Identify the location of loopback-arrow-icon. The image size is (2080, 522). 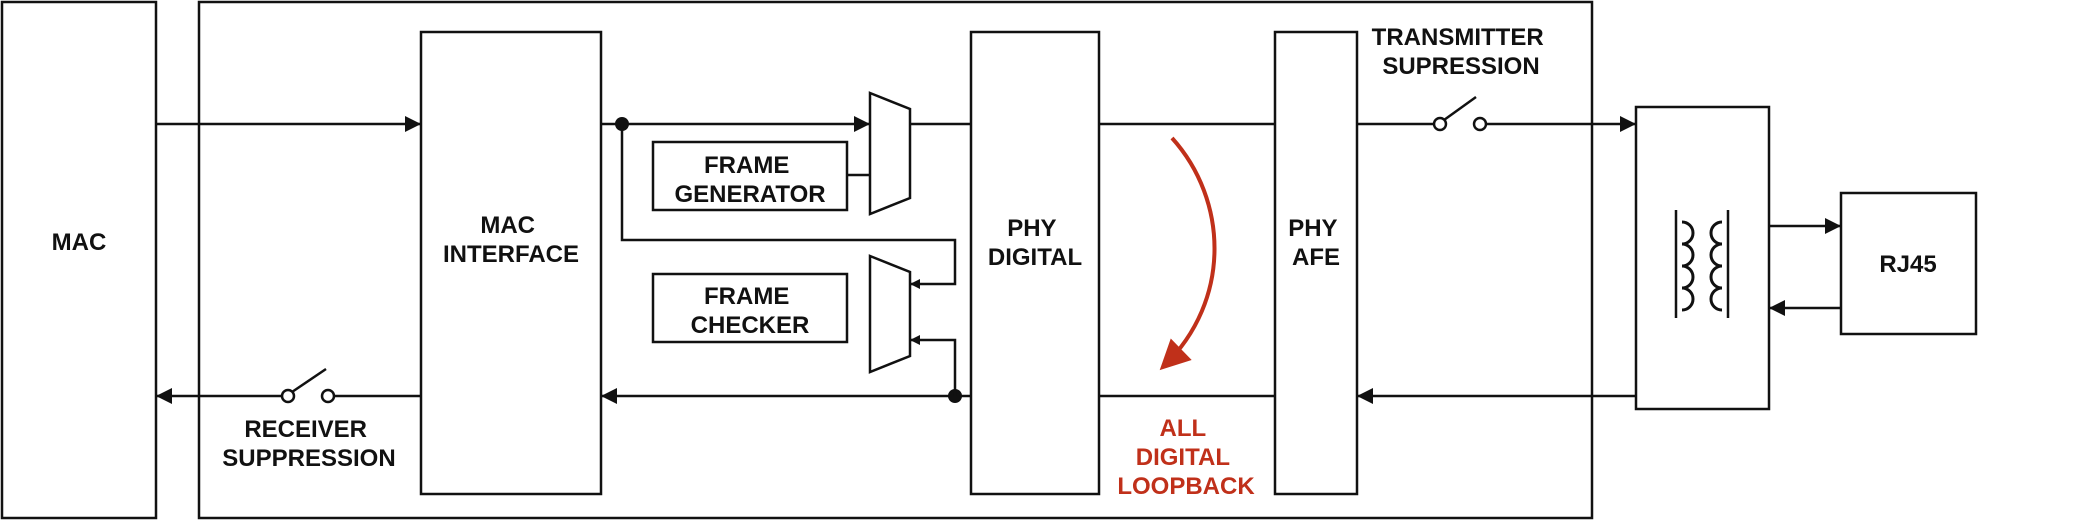
(1188, 253).